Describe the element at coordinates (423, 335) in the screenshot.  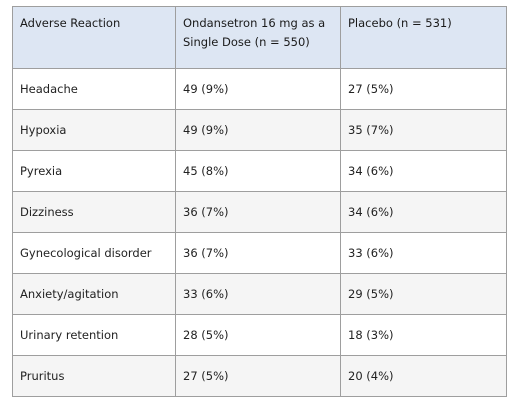
I see `cell-placebo: 18 (3%)` at that location.